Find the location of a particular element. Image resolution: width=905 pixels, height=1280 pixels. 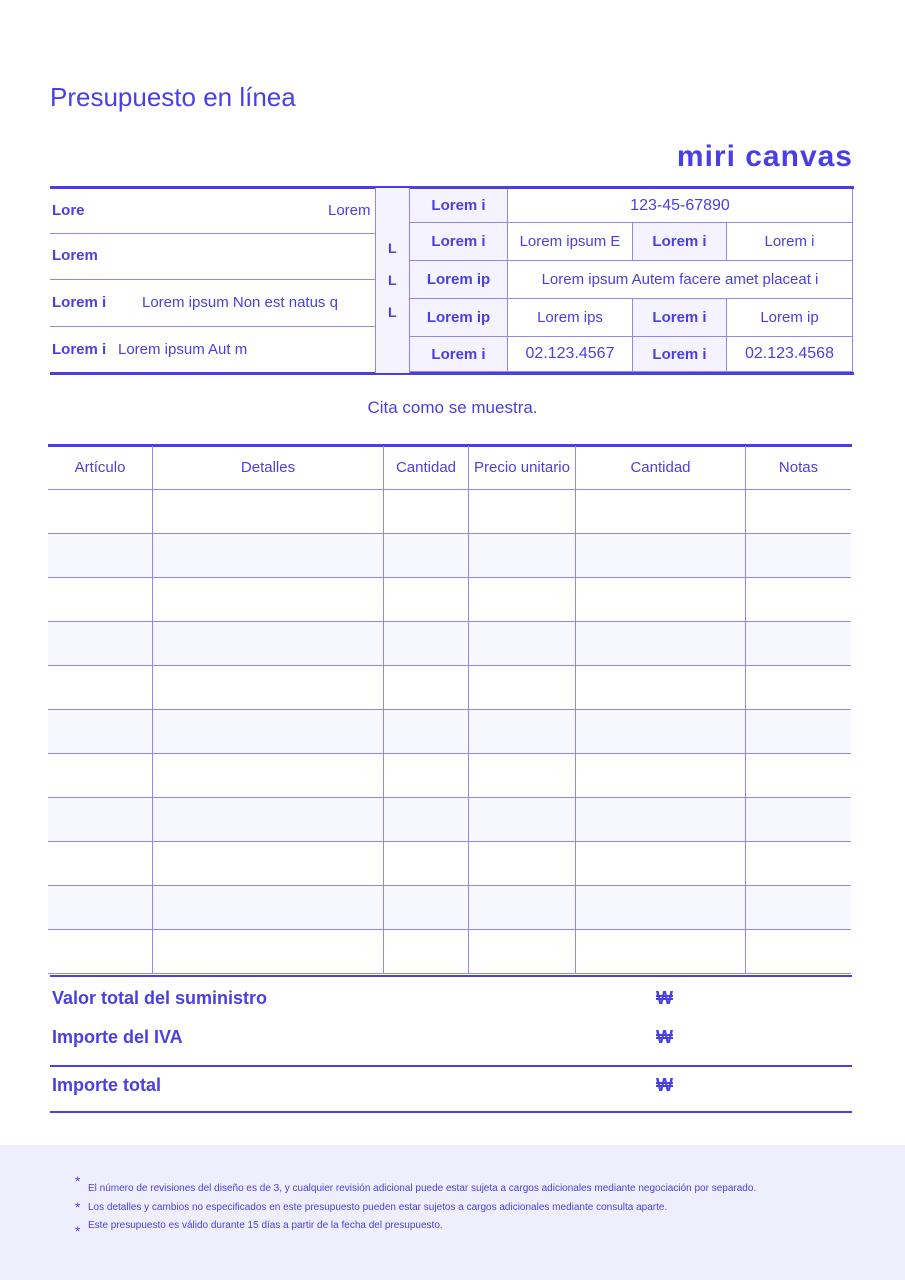

asterisk-icon: * is located at coordinates (78, 1207).